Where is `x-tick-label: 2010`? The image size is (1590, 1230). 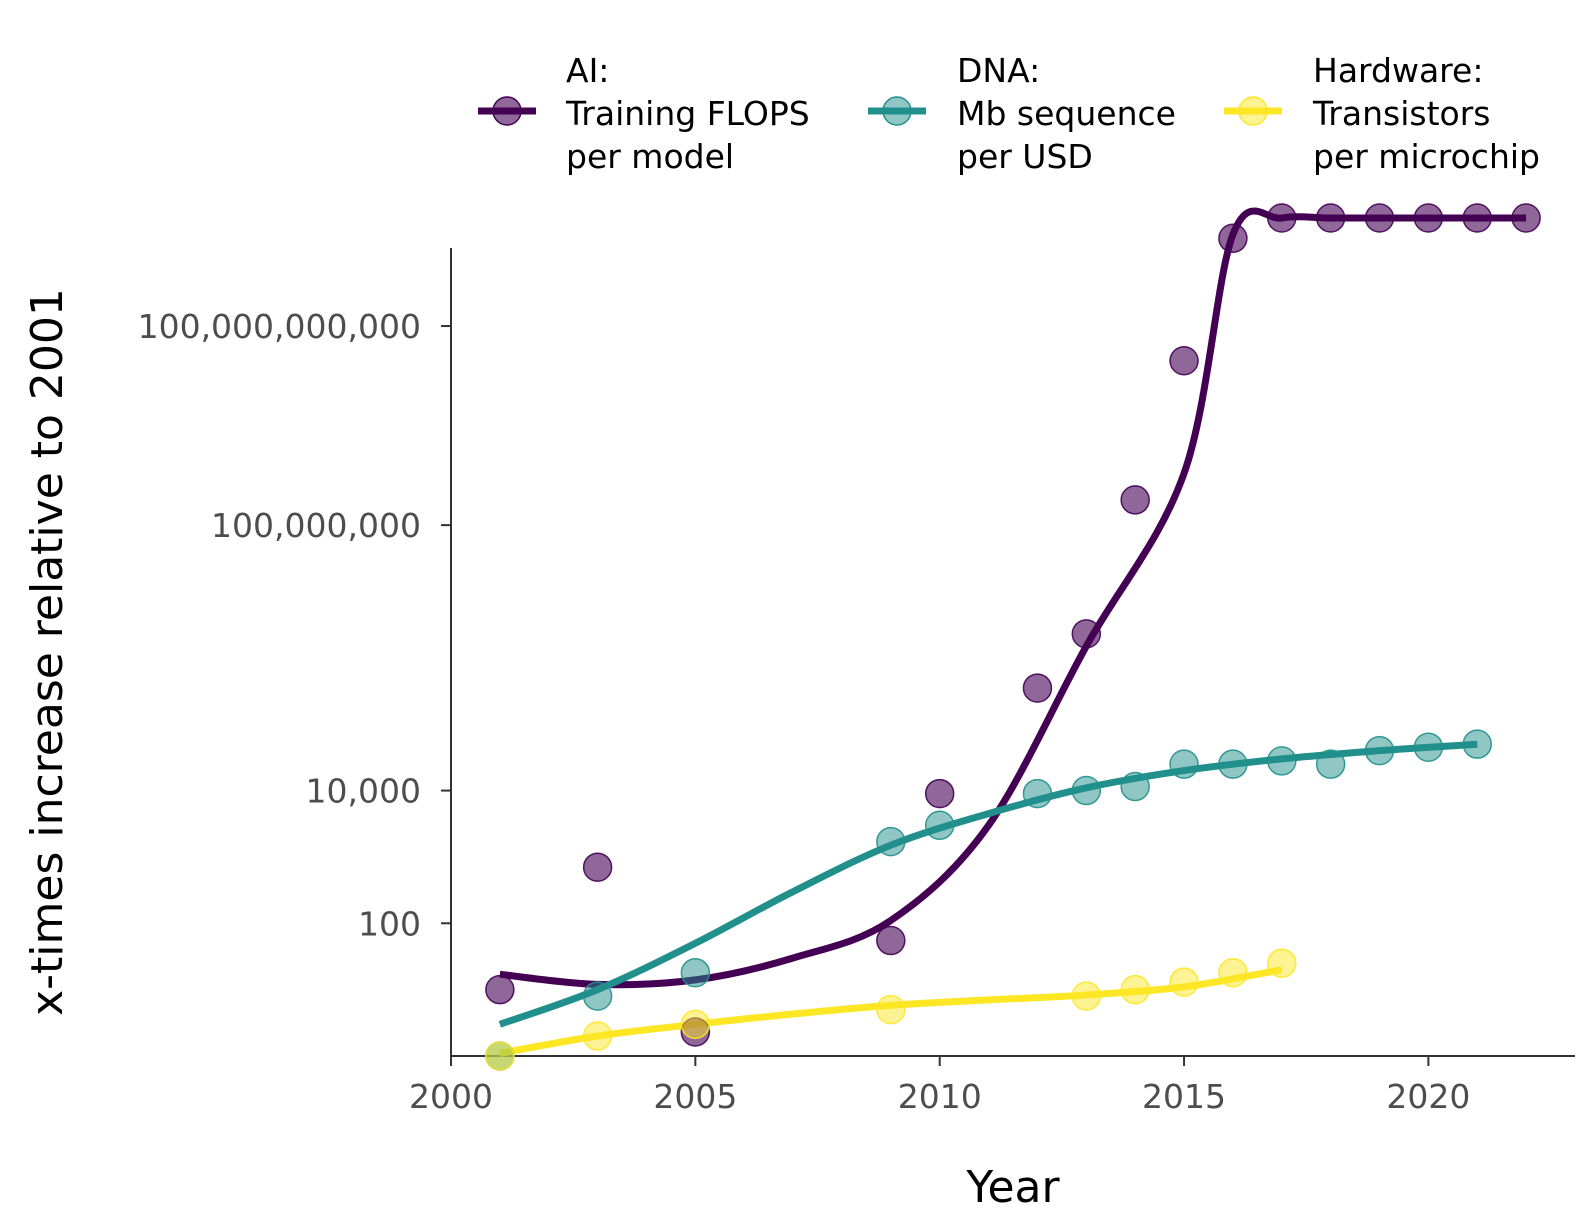 x-tick-label: 2010 is located at coordinates (940, 1096).